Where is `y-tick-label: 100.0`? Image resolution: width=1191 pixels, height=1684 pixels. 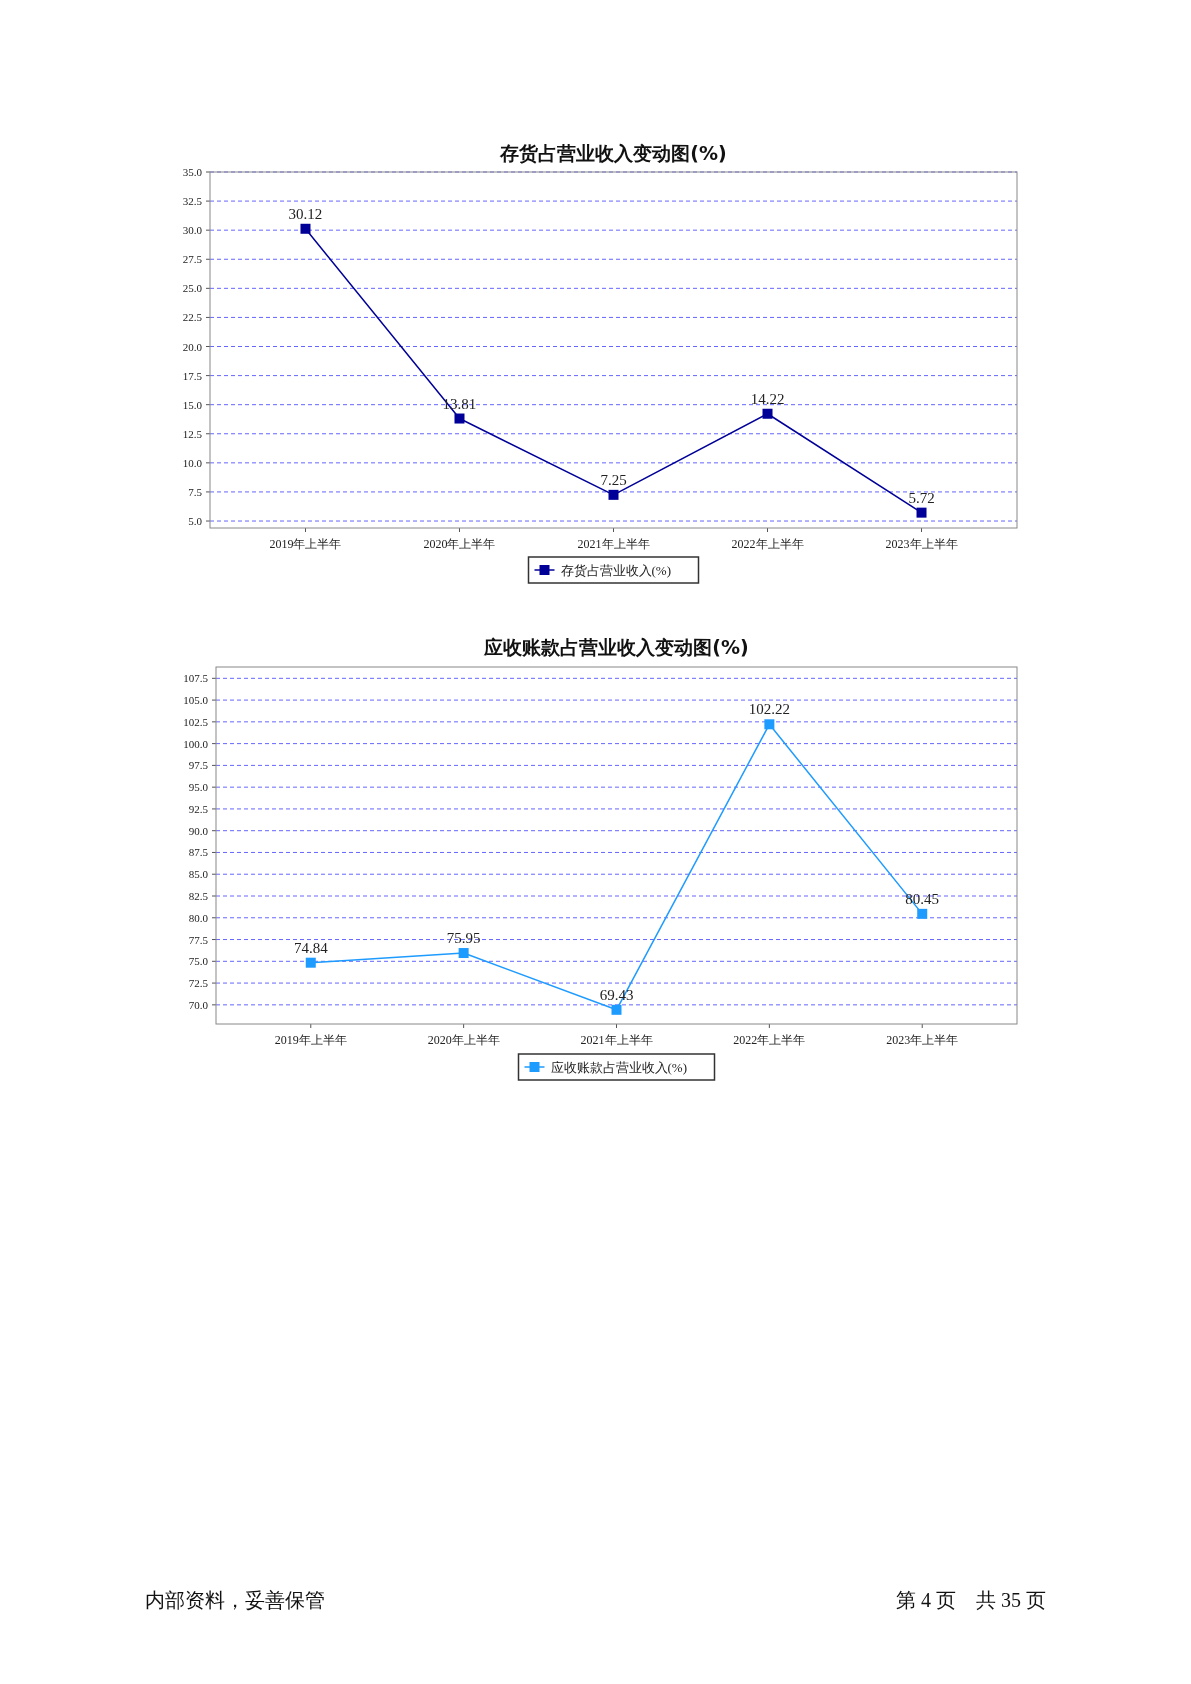 y-tick-label: 100.0 is located at coordinates (196, 743).